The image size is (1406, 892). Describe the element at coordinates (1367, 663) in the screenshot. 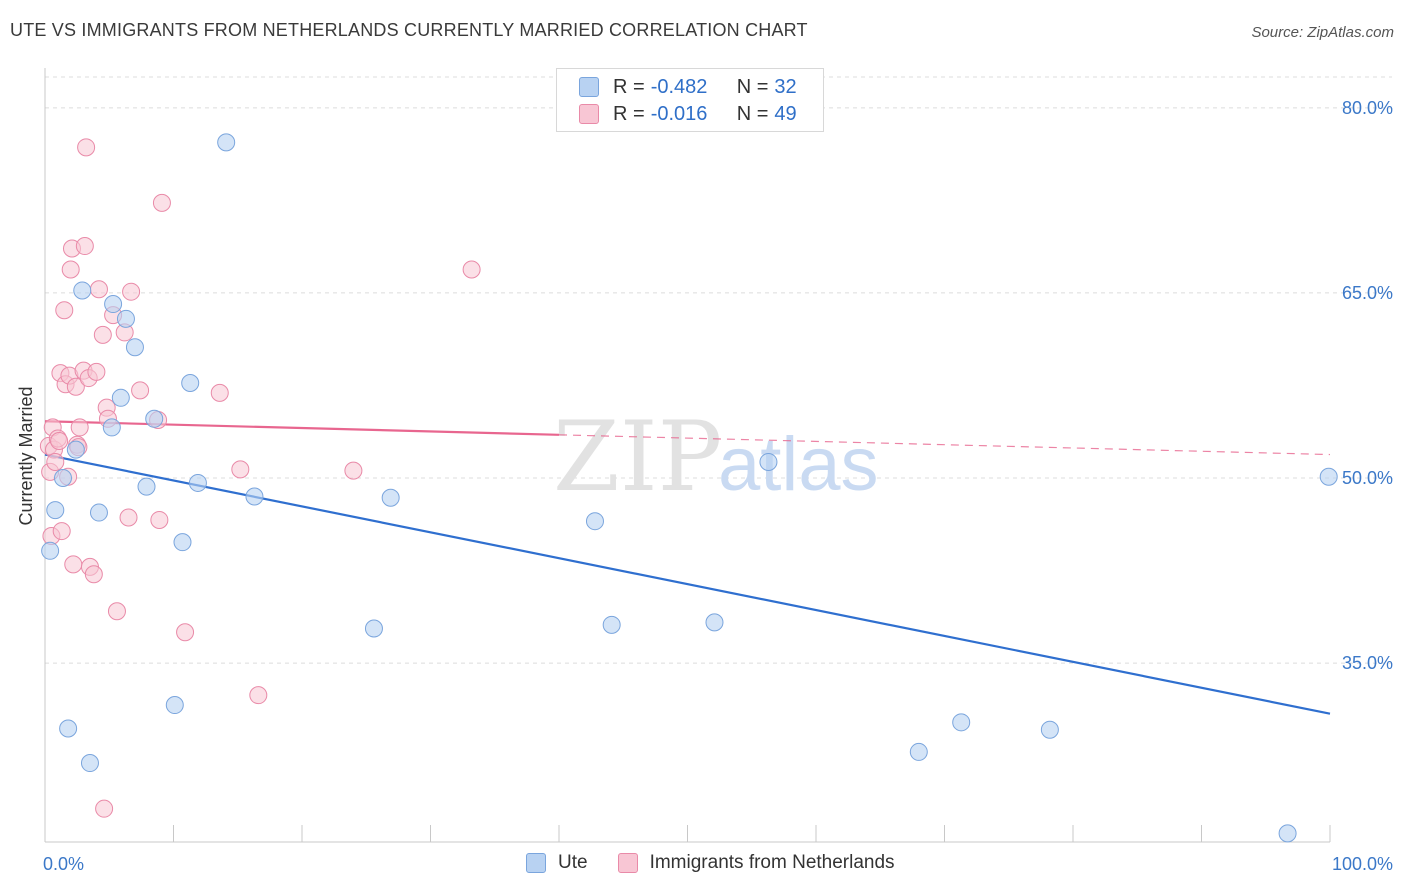

I see `y-tick-label: 35.0%` at that location.